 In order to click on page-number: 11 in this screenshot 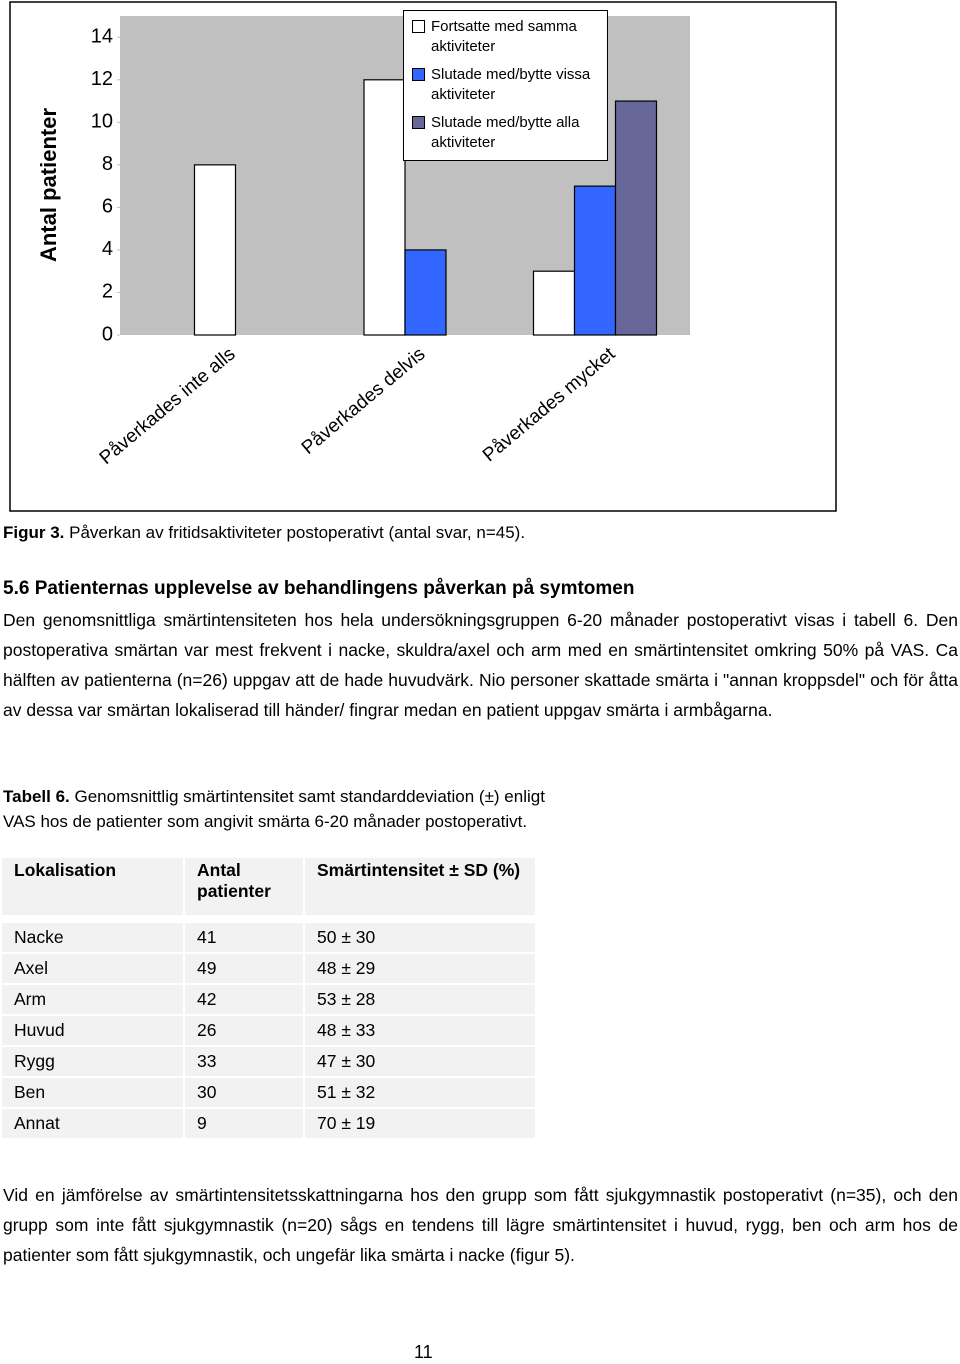, I will do `click(423, 1352)`.